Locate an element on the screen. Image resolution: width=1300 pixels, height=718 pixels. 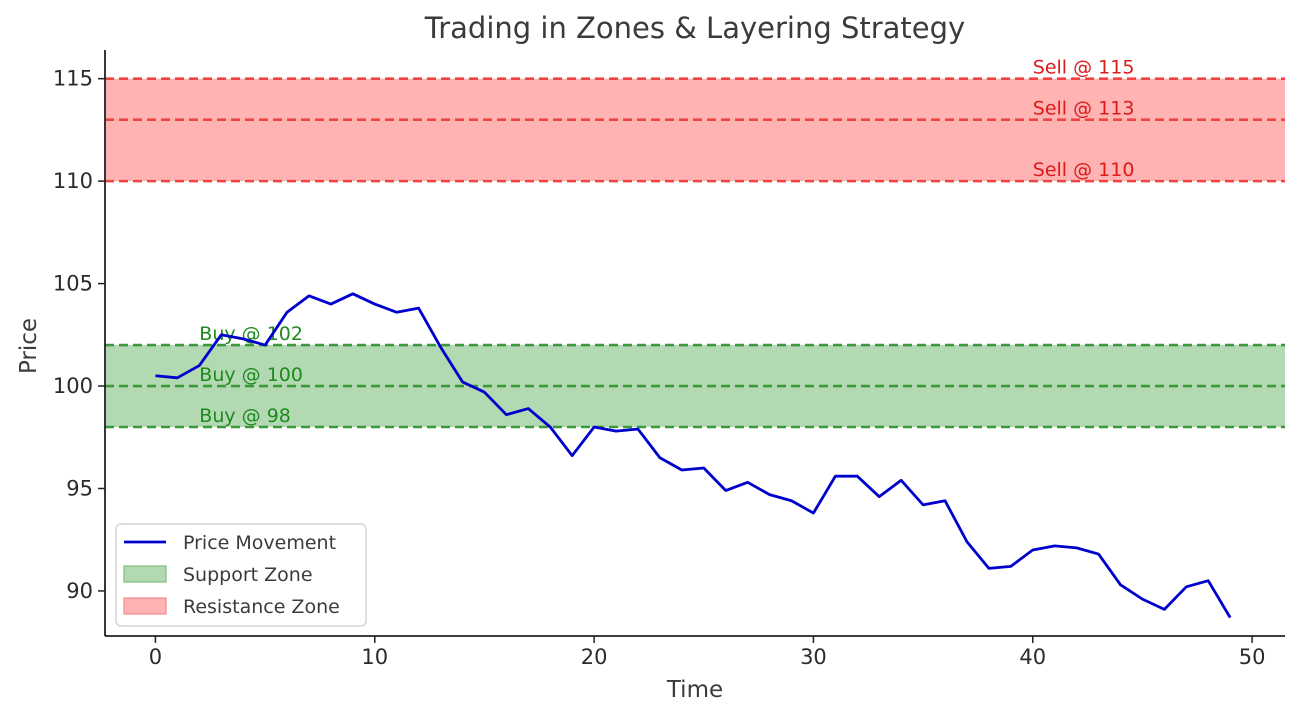
resistance-zone-level-label: Sell @ 110 is located at coordinates (1084, 170).